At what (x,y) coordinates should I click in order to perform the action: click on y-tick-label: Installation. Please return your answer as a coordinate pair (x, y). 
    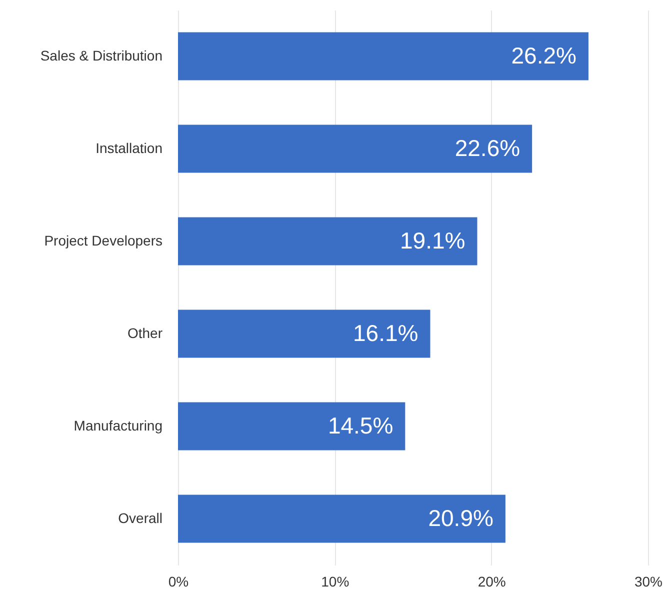
    Looking at the image, I should click on (129, 148).